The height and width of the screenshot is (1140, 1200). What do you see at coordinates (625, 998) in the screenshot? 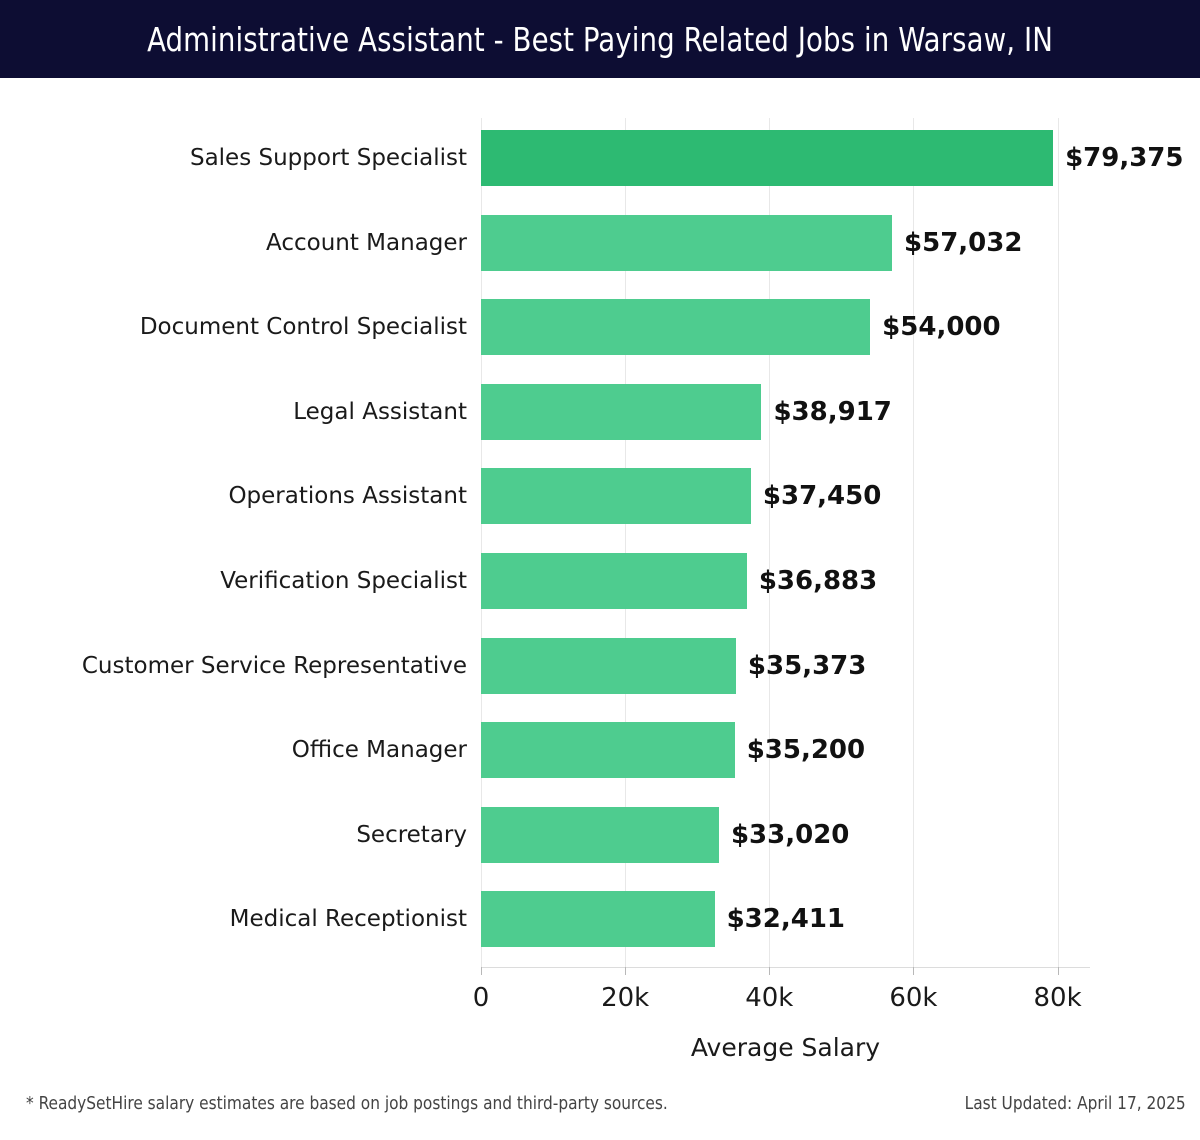
I see `x-tick-label: 20k` at bounding box center [625, 998].